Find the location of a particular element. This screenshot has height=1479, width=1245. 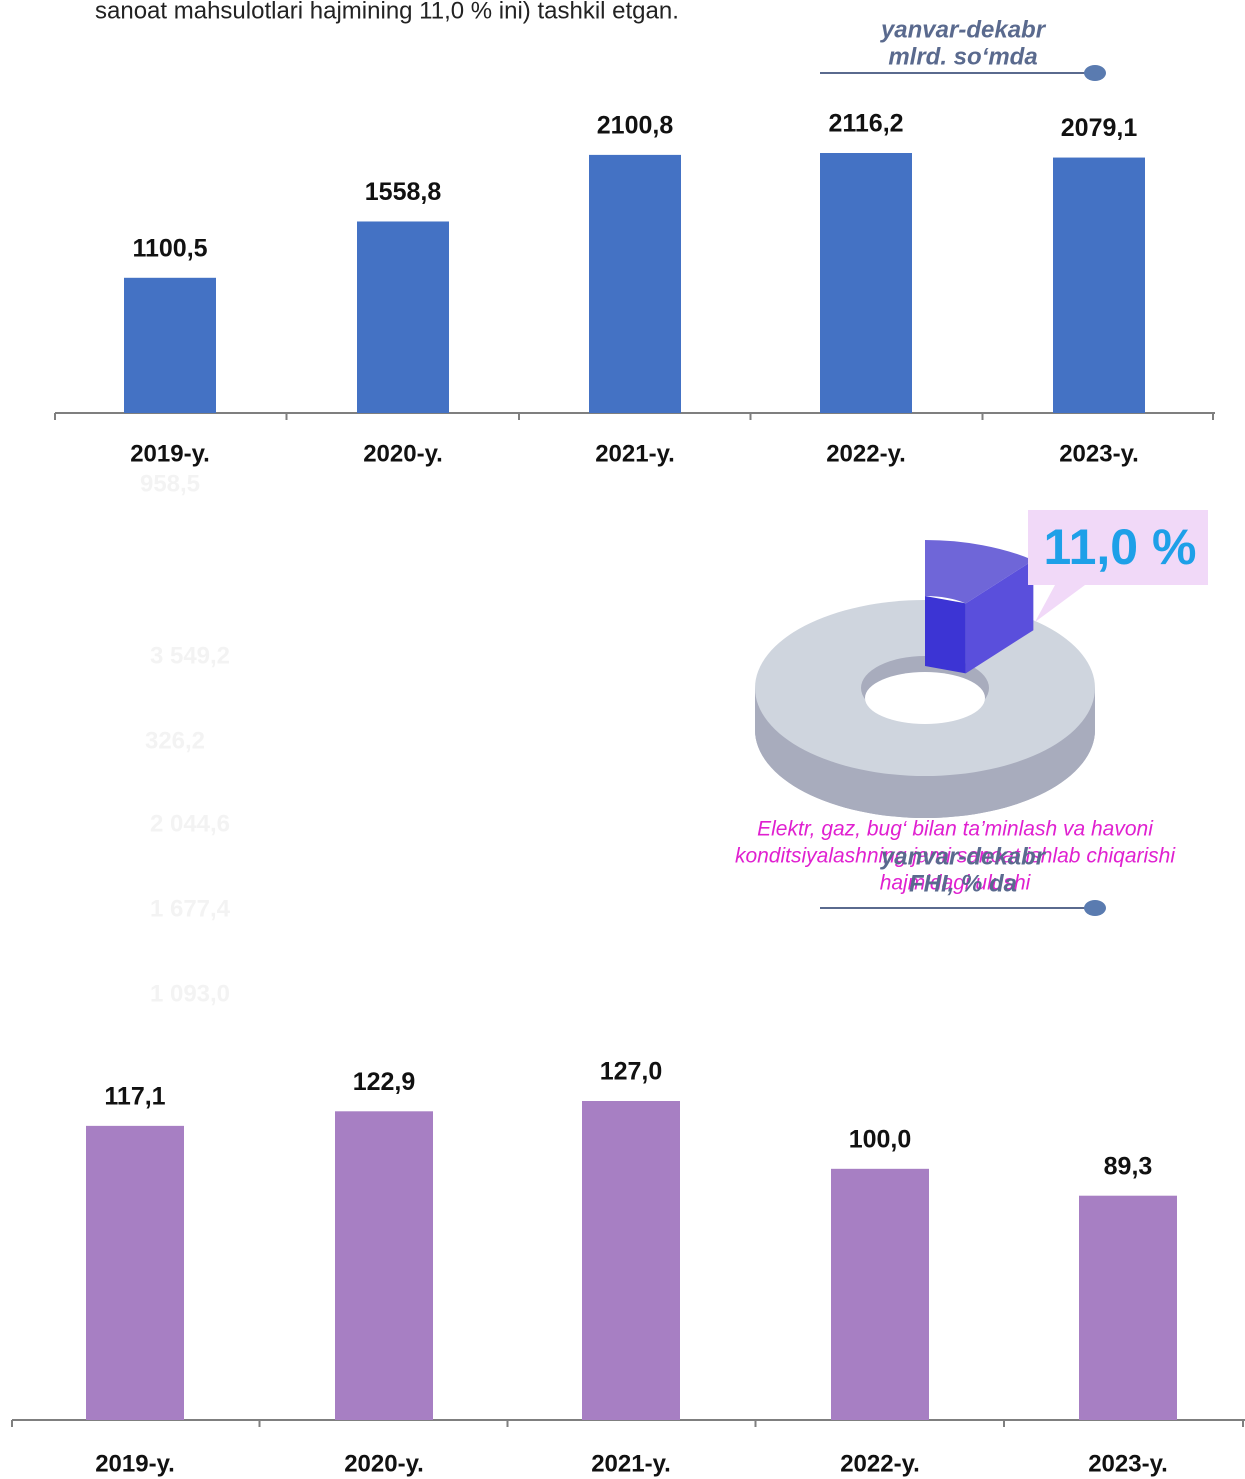

faded-label: 3 549,2 is located at coordinates (190, 655).